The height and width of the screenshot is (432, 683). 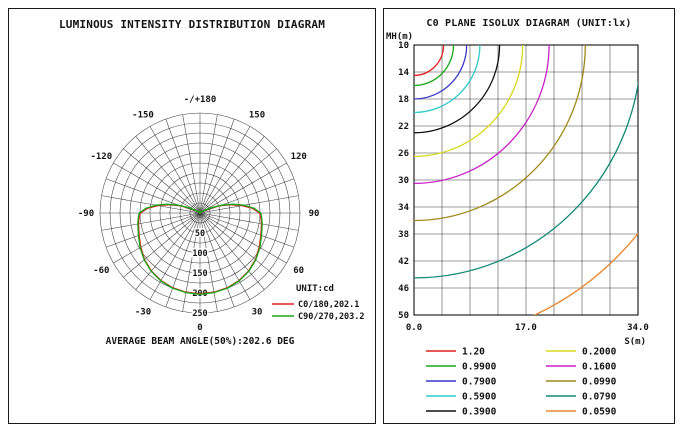 What do you see at coordinates (403, 208) in the screenshot?
I see `svg-text: 34` at bounding box center [403, 208].